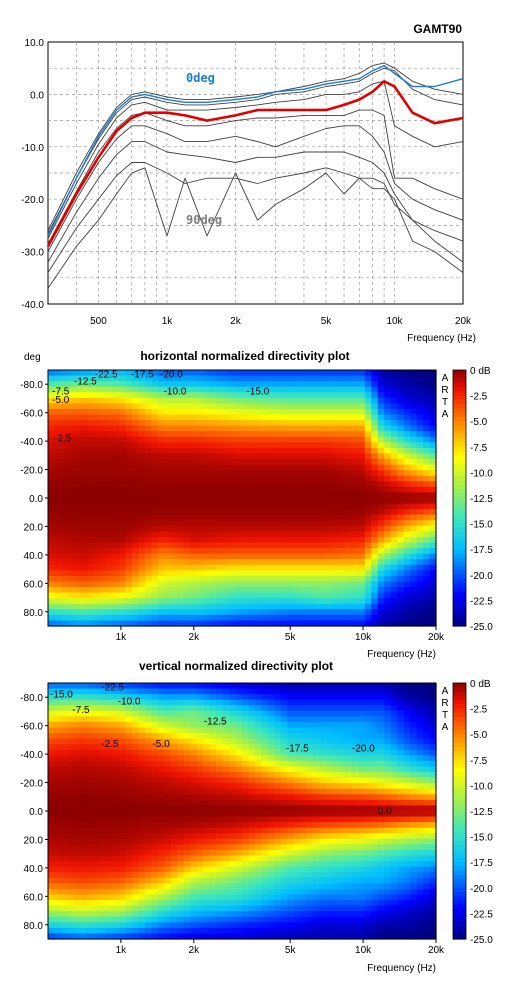 The width and height of the screenshot is (512, 987). Describe the element at coordinates (459, 505) in the screenshot. I see `colorbar-cell` at that location.